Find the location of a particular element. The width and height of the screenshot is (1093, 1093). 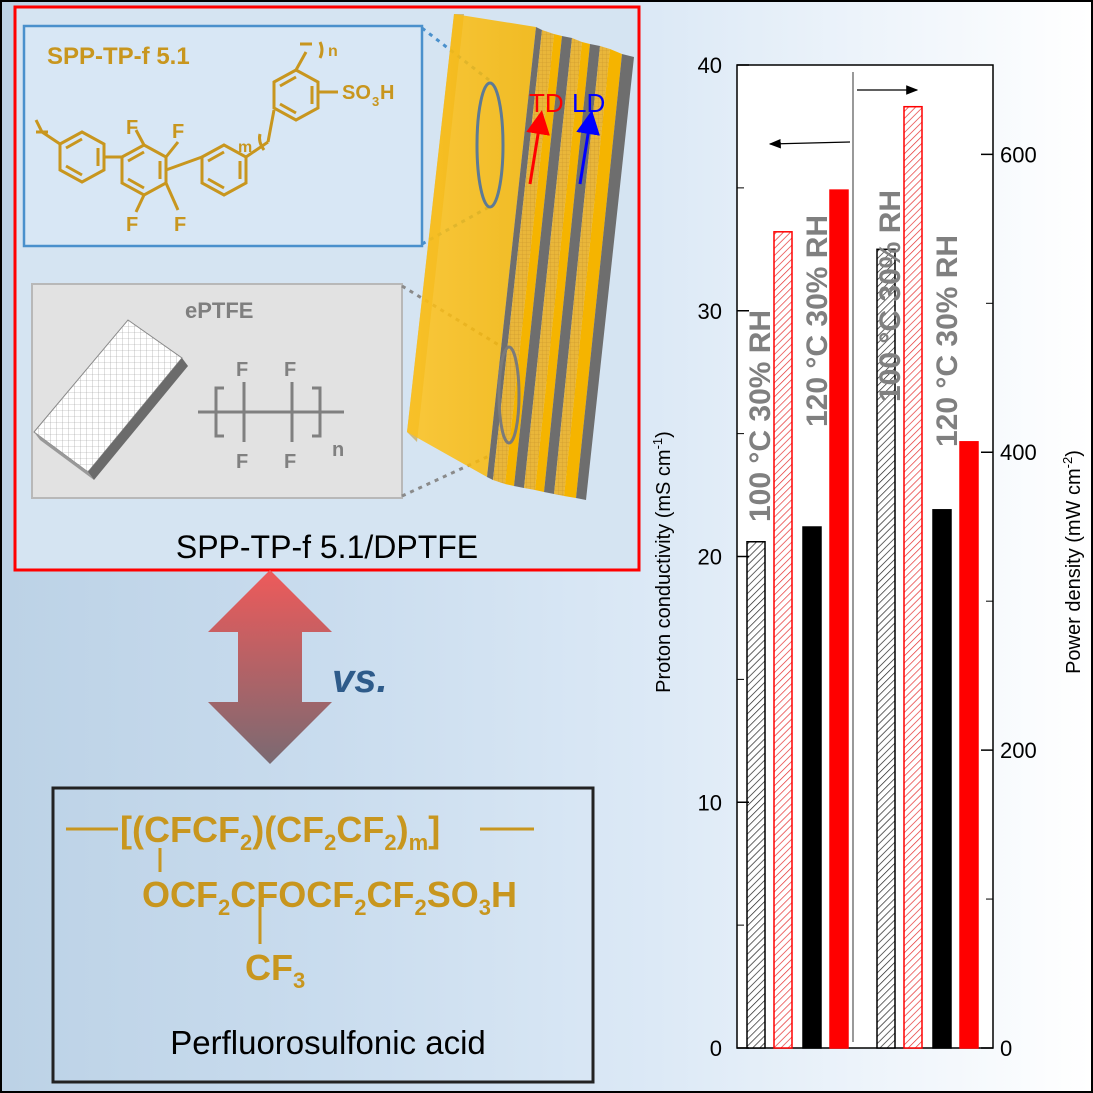

zoom-ring-polymer is located at coordinates (490, 145).